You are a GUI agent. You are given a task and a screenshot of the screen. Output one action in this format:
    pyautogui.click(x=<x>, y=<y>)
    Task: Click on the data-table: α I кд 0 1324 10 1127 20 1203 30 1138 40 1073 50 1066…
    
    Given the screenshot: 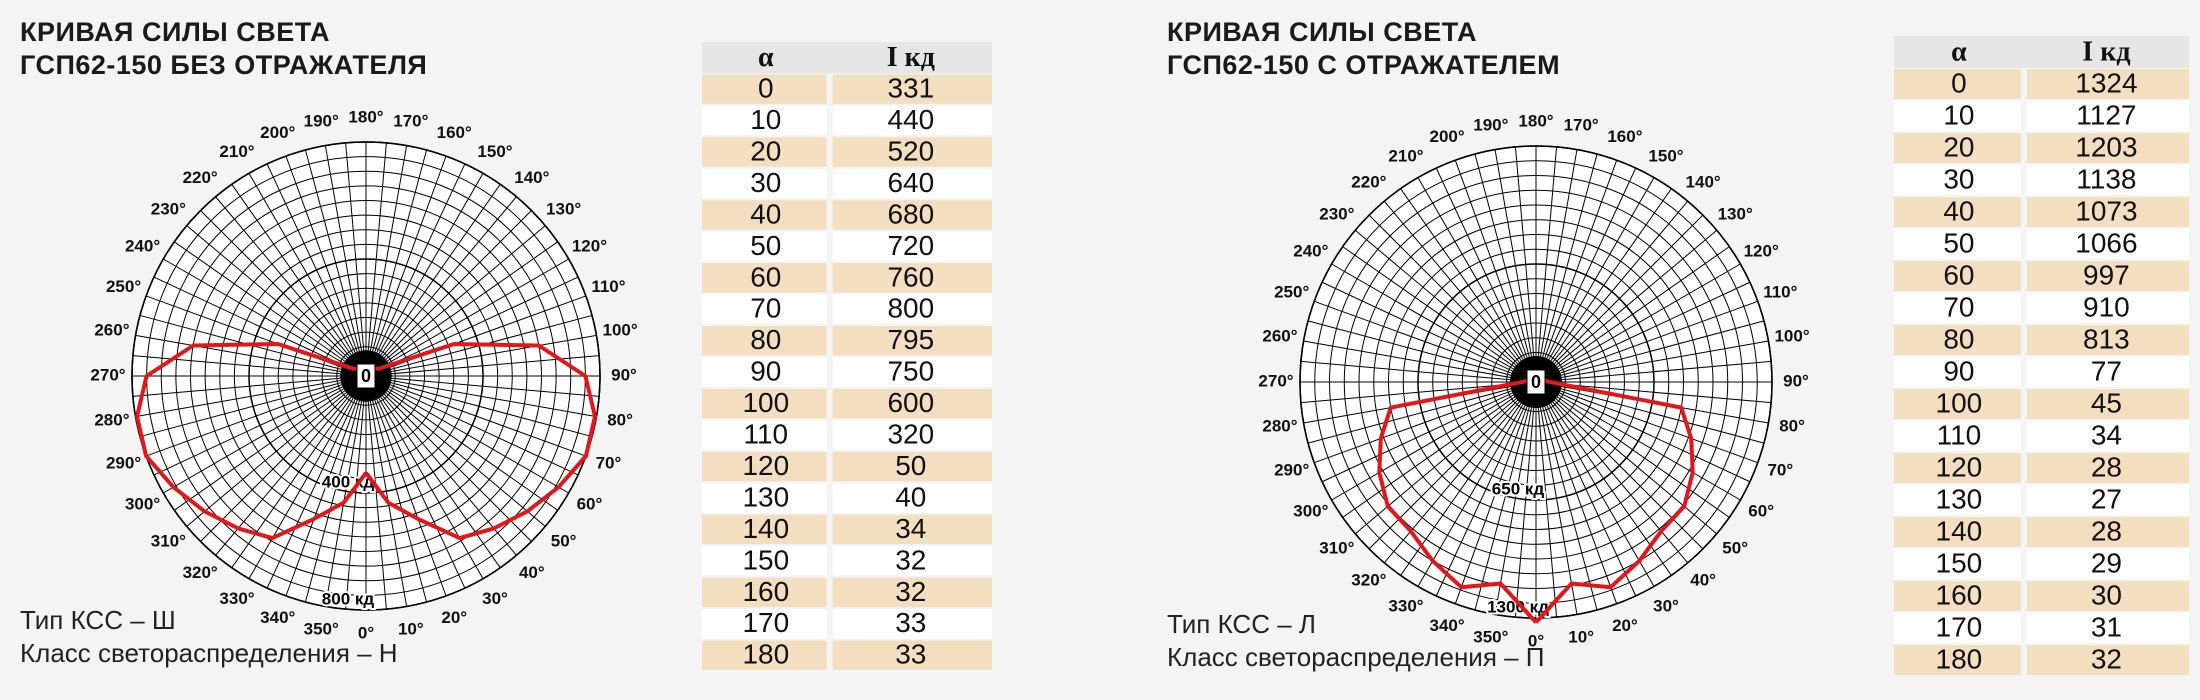 What is the action you would take?
    pyautogui.click(x=2041, y=355)
    